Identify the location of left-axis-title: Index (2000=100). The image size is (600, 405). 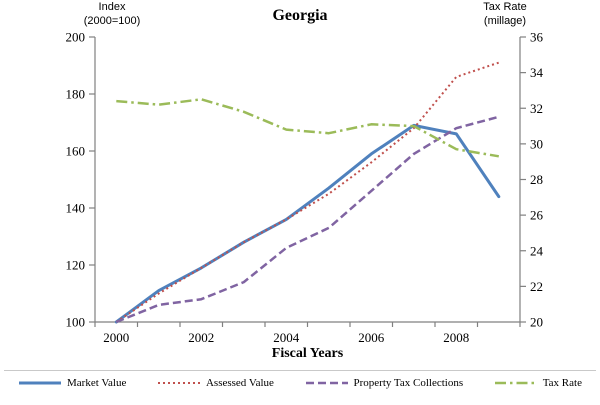
(112, 15).